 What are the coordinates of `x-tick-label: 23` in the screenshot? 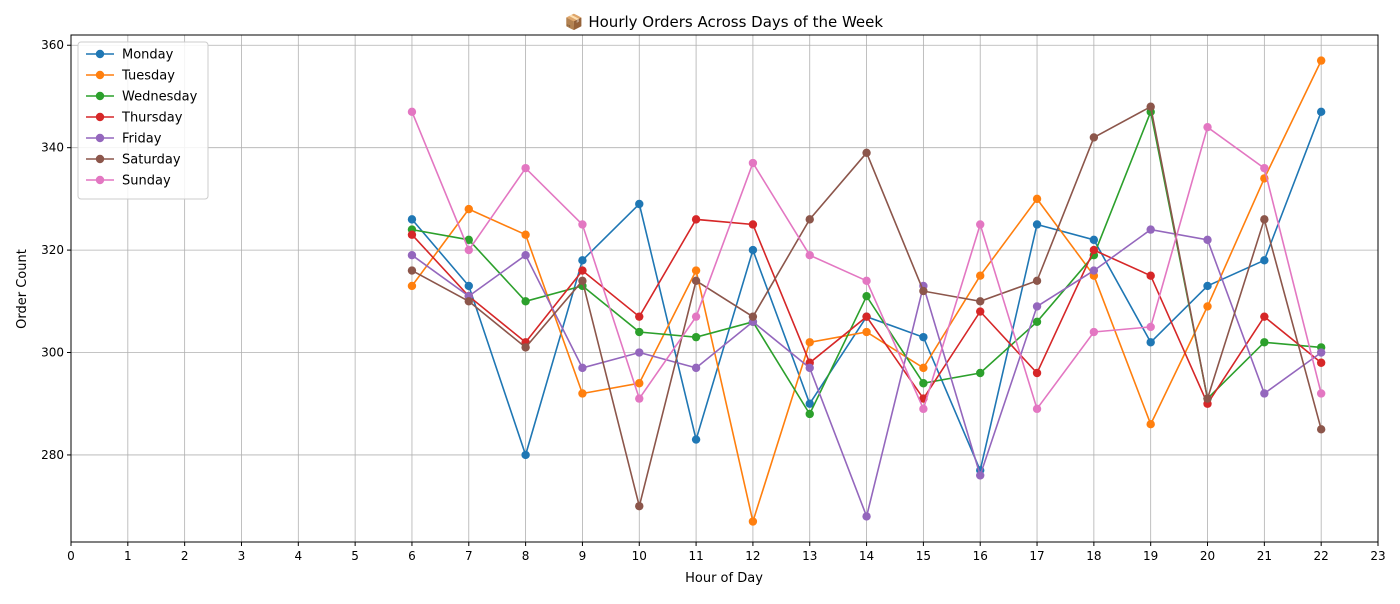 It's located at (1377, 556).